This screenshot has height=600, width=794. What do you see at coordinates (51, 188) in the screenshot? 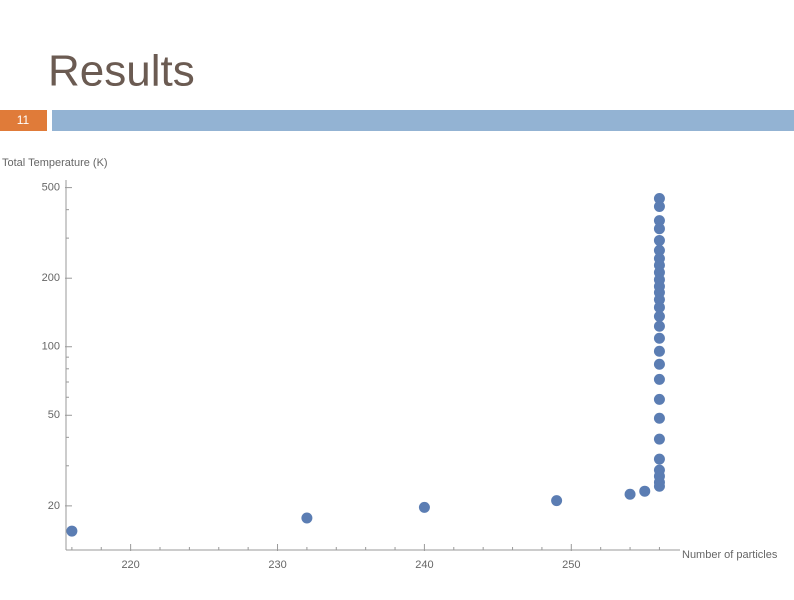
I see `y-tick-label: 500` at bounding box center [51, 188].